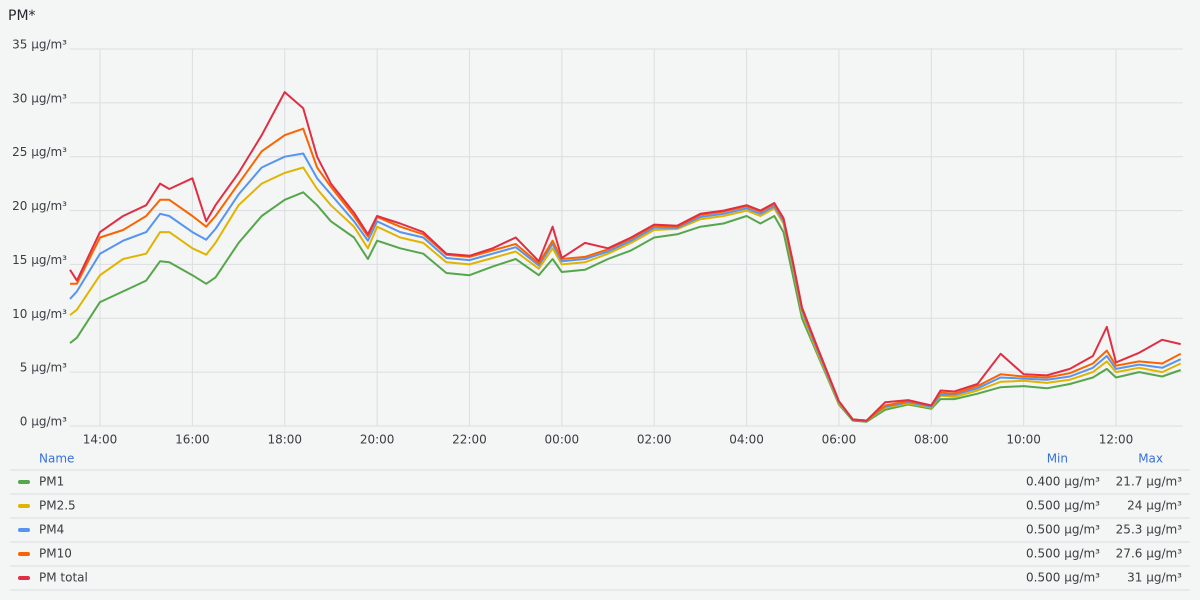 This screenshot has width=1200, height=600. Describe the element at coordinates (39, 314) in the screenshot. I see `y-tick-label: 10 µg/m³` at that location.